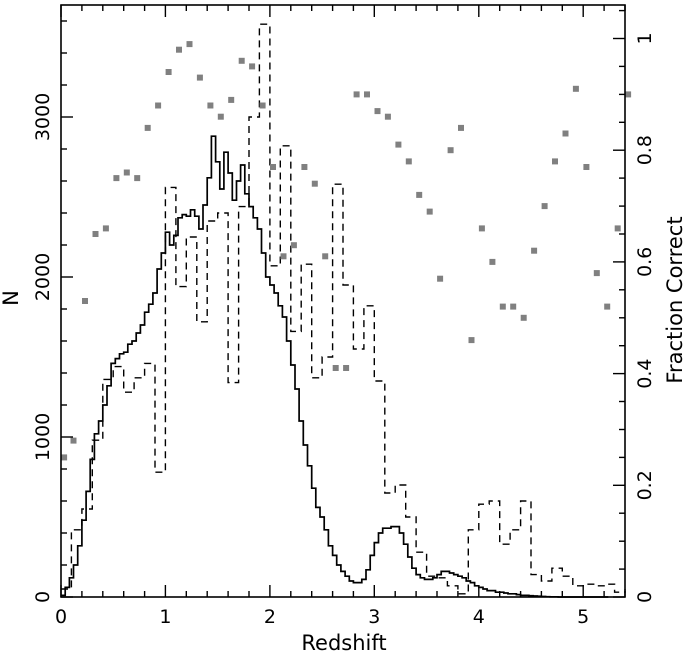  What do you see at coordinates (645, 150) in the screenshot?
I see `y2-tick-label: 0.8` at bounding box center [645, 150].